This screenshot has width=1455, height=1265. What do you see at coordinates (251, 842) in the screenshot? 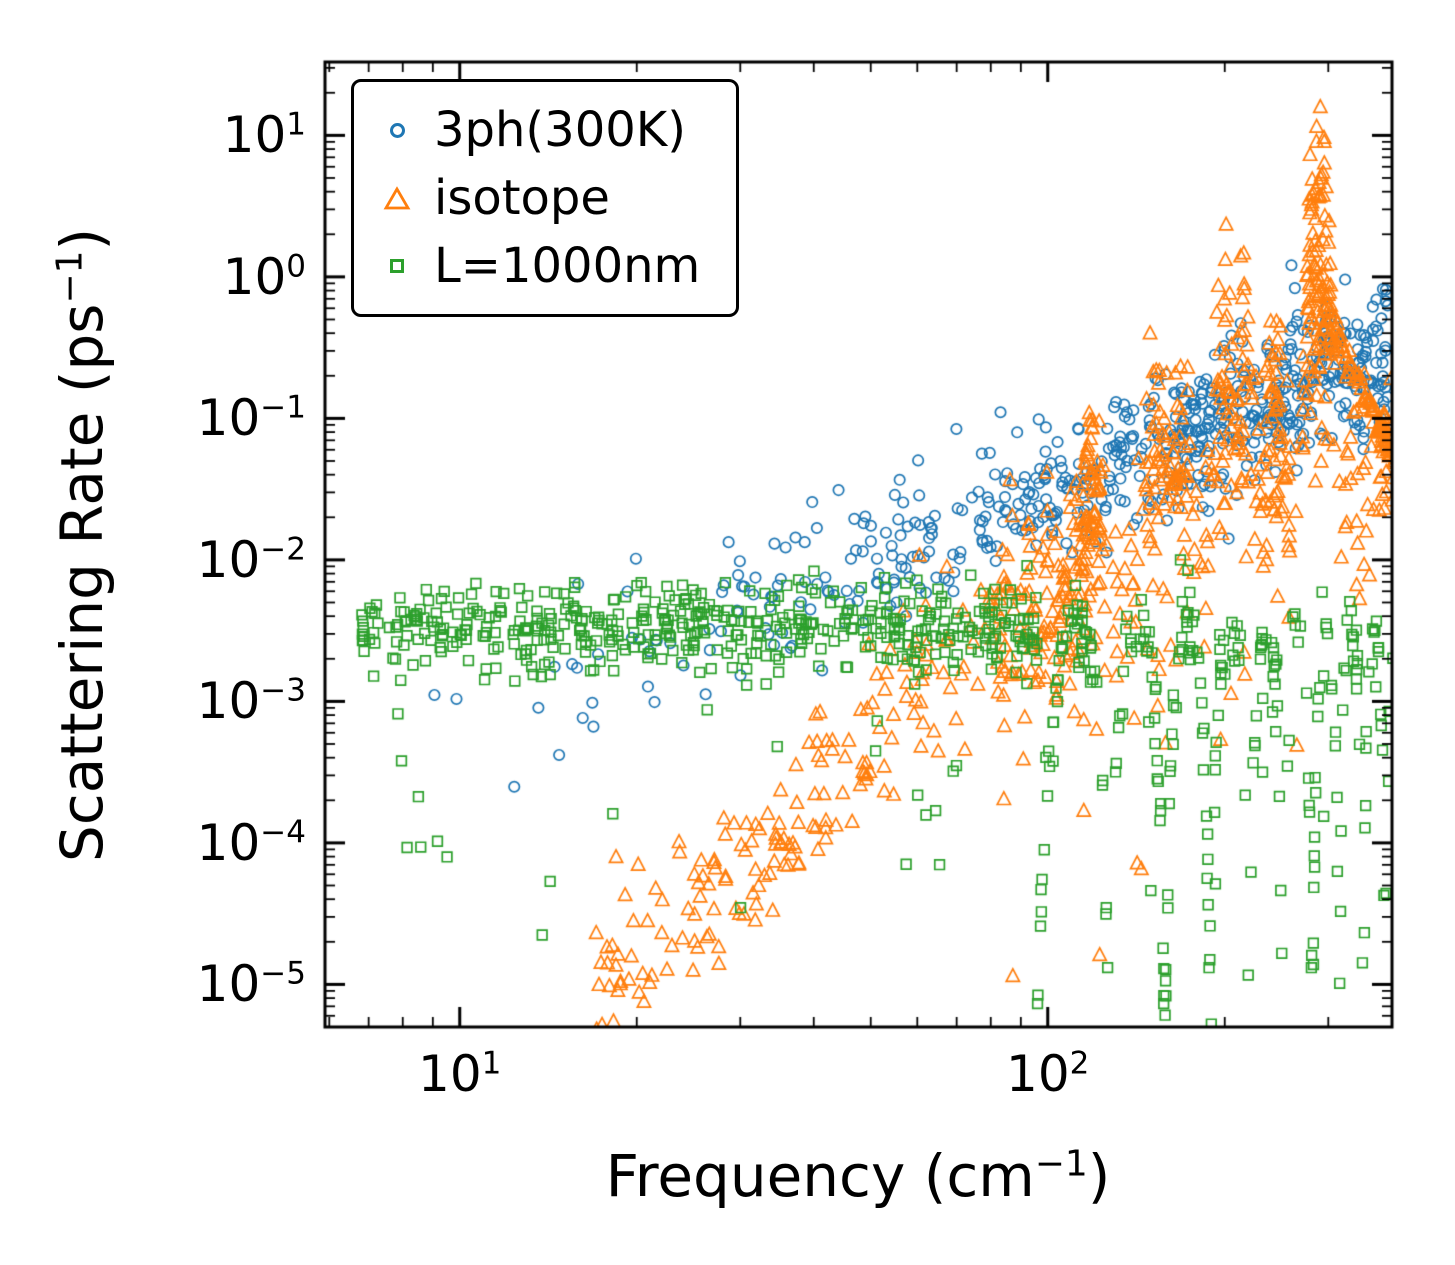
I see `y-tick-label: 10⁻⁴` at bounding box center [251, 842].